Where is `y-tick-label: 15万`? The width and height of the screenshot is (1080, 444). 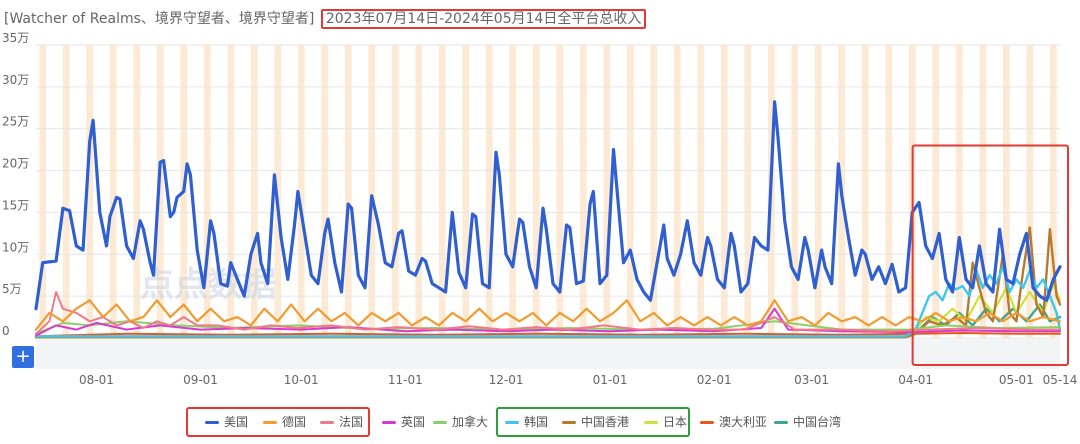
y-tick-label: 15万 is located at coordinates (15, 205).